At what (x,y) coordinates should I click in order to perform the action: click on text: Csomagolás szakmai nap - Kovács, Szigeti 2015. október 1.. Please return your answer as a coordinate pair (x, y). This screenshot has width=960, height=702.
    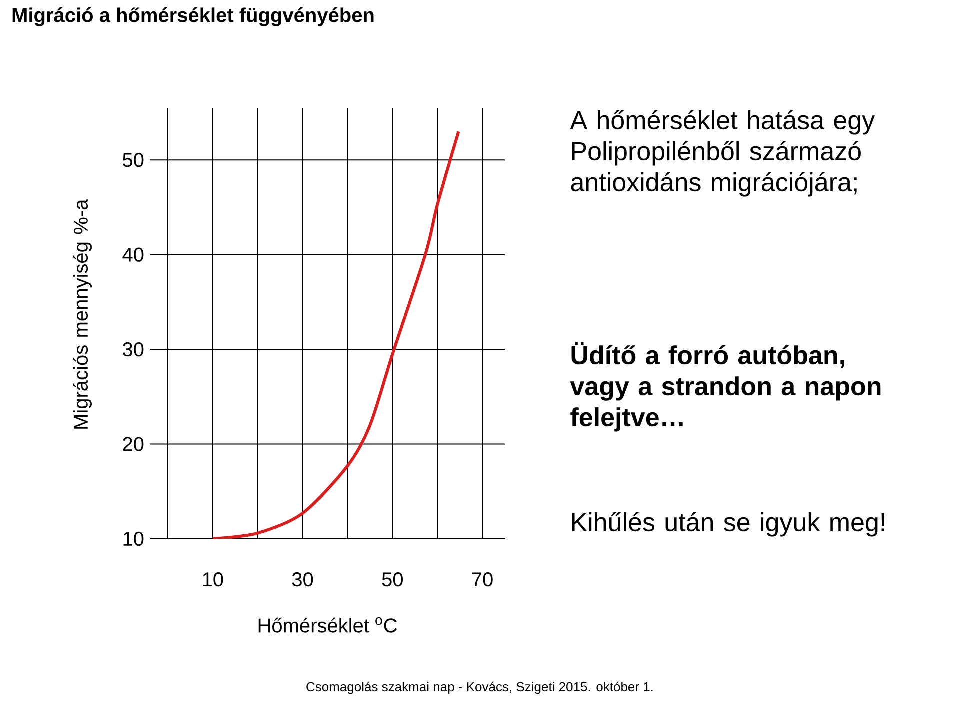
    Looking at the image, I should click on (479, 688).